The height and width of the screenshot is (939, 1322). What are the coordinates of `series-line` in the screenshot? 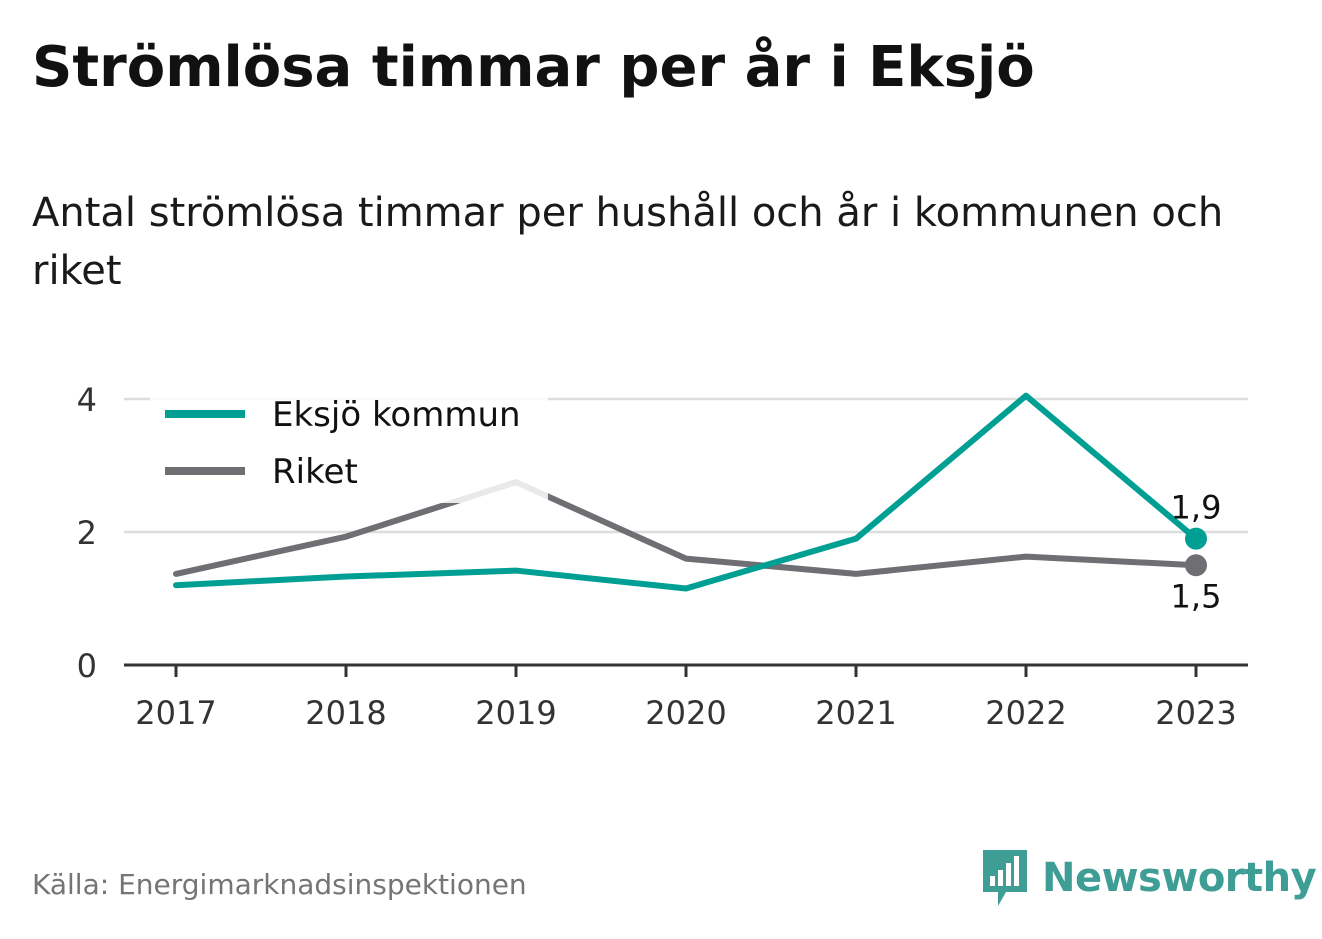 It's located at (686, 528).